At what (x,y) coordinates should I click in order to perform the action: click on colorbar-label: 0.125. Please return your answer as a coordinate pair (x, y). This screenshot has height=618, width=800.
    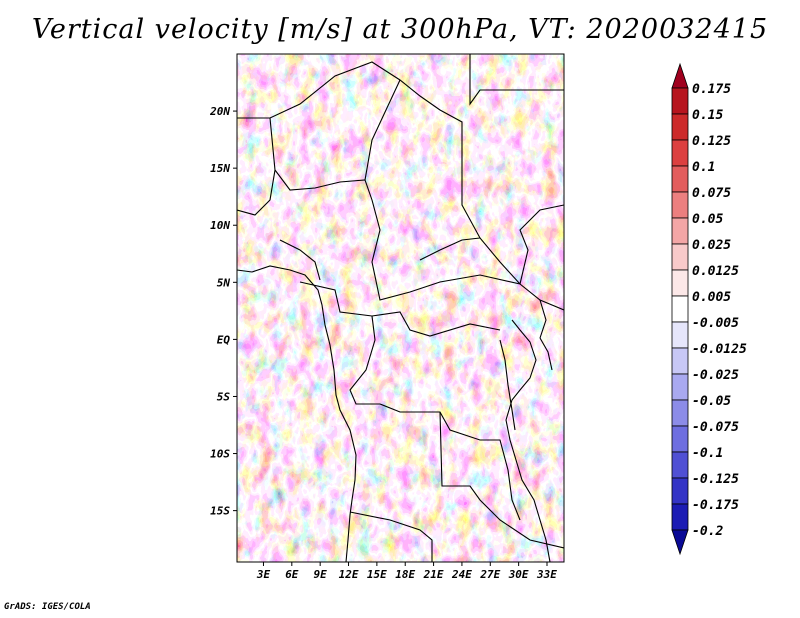
    Looking at the image, I should click on (711, 141).